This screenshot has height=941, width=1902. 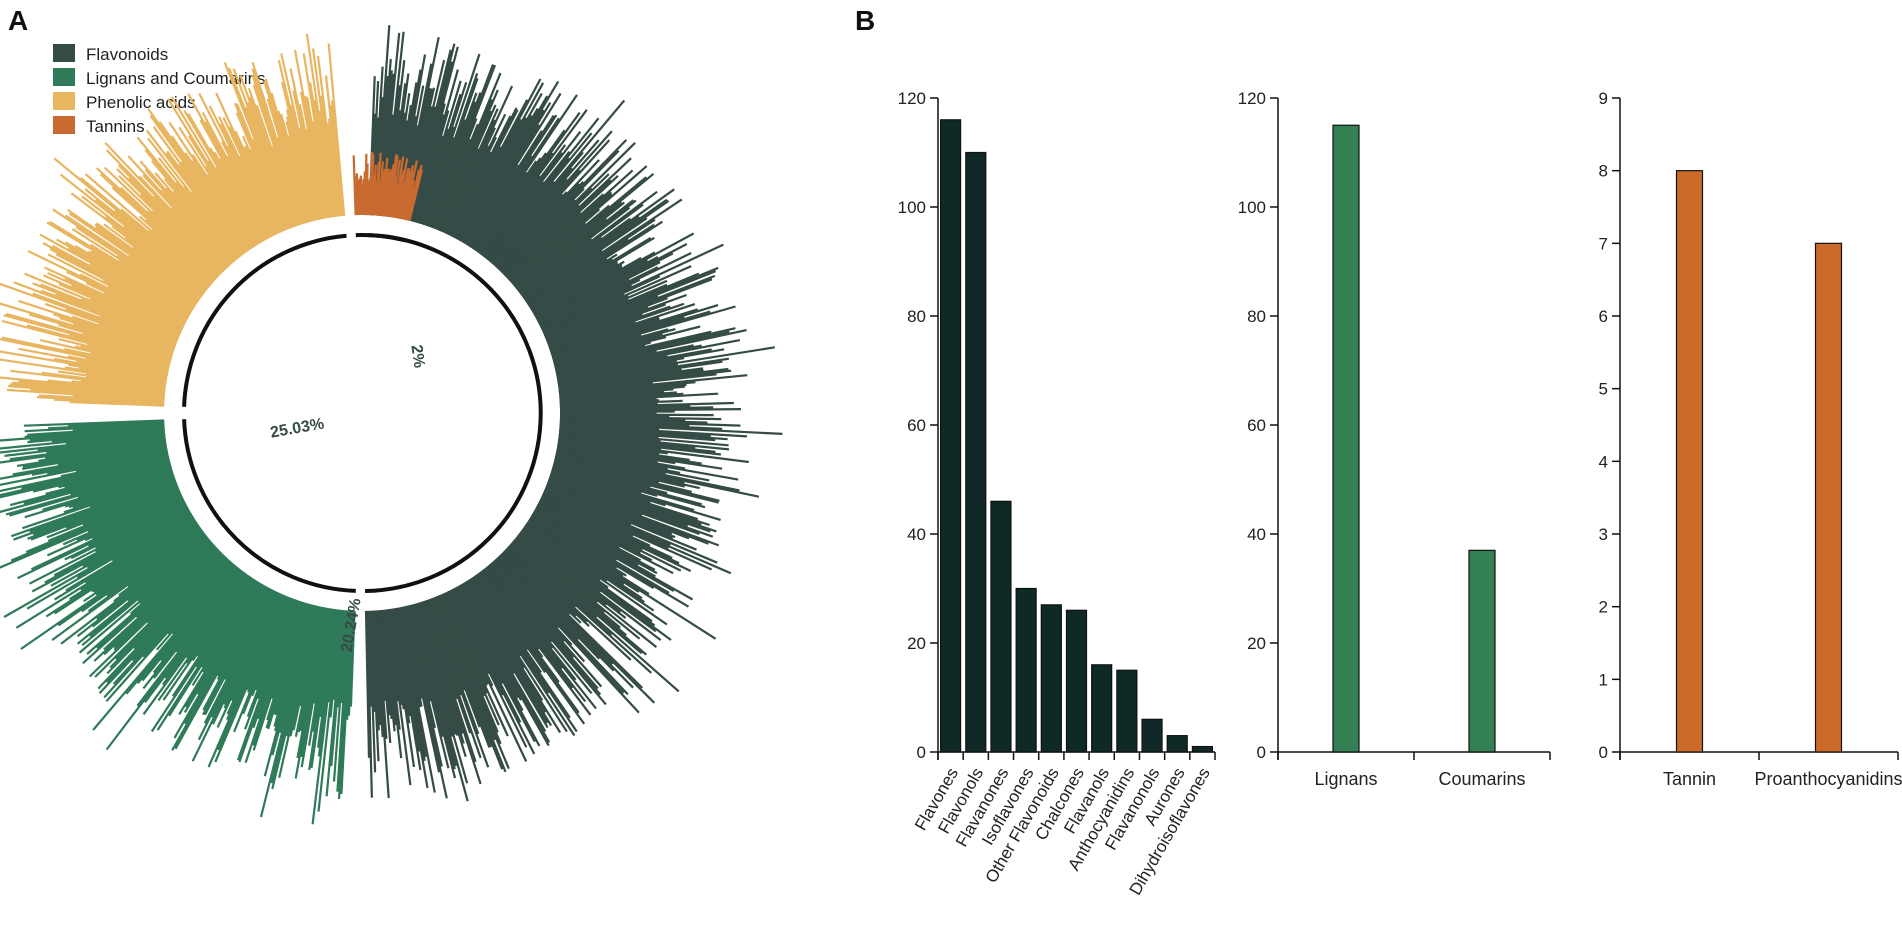 I want to click on y-tick-label: 4, so click(x=1603, y=461).